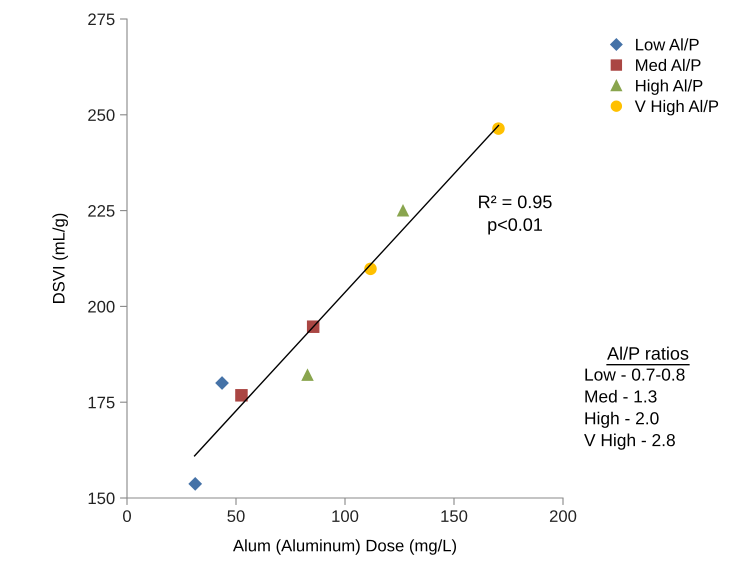 The width and height of the screenshot is (734, 582). What do you see at coordinates (236, 516) in the screenshot?
I see `x-tick-label: 50` at bounding box center [236, 516].